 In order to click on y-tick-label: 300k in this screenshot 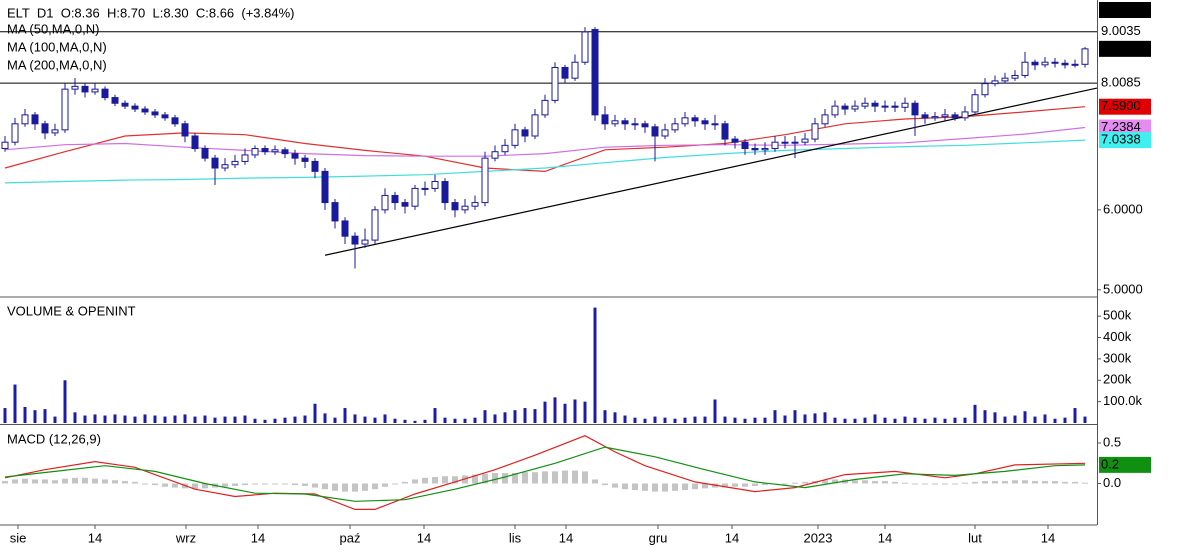, I will do `click(1117, 357)`.